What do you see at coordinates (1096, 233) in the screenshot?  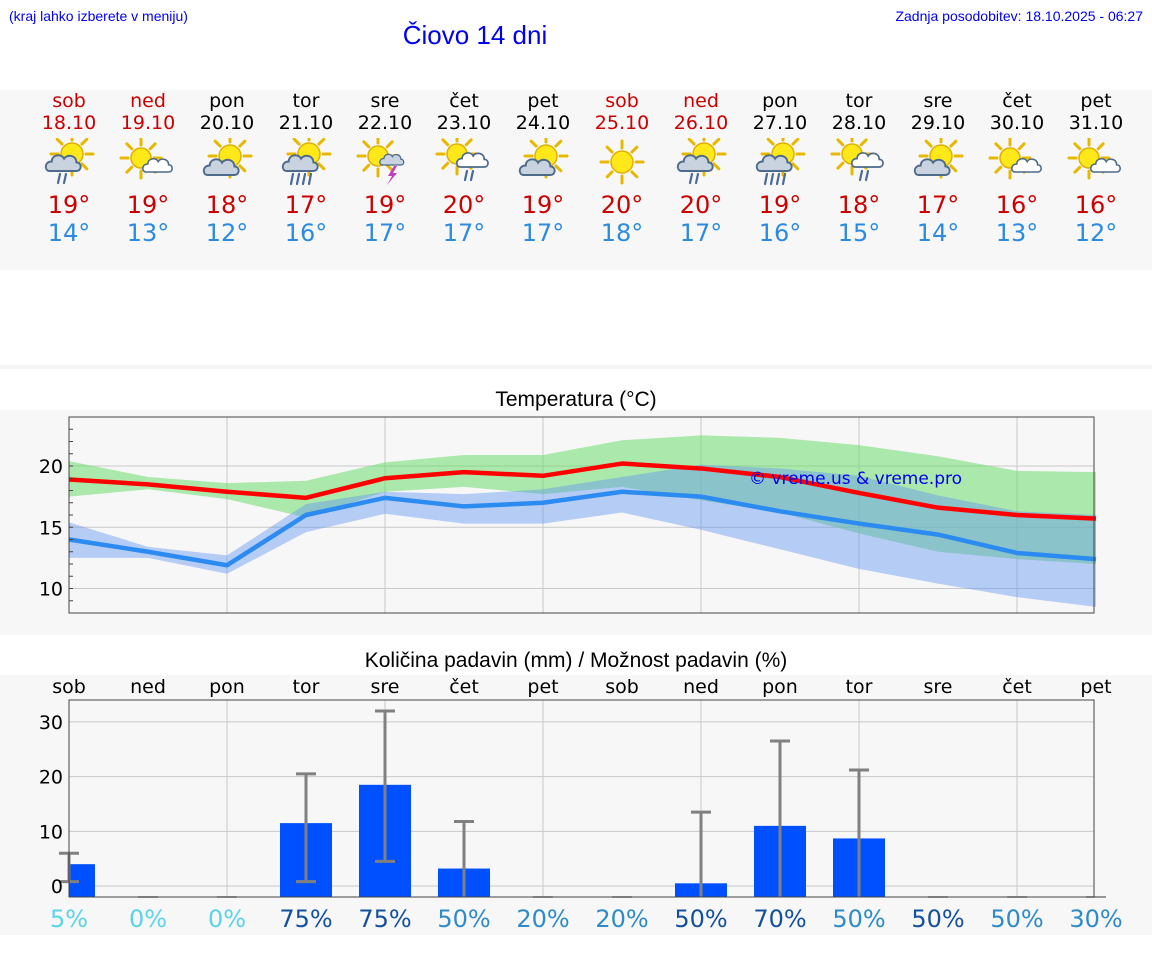 I see `forecast-min-temp: 12°` at bounding box center [1096, 233].